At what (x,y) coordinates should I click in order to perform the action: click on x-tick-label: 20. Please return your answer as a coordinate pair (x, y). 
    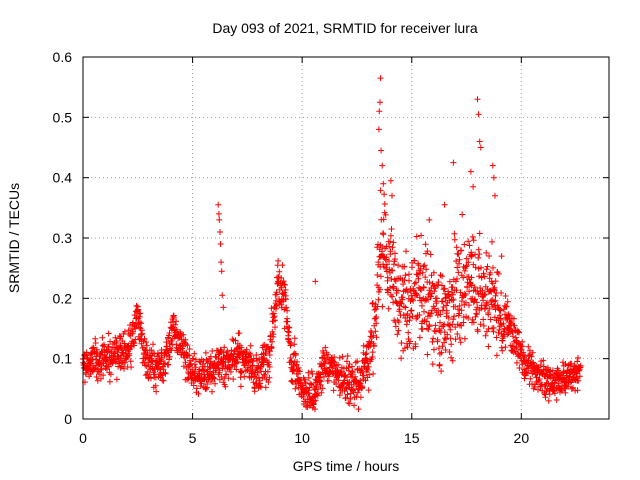
    Looking at the image, I should click on (522, 438).